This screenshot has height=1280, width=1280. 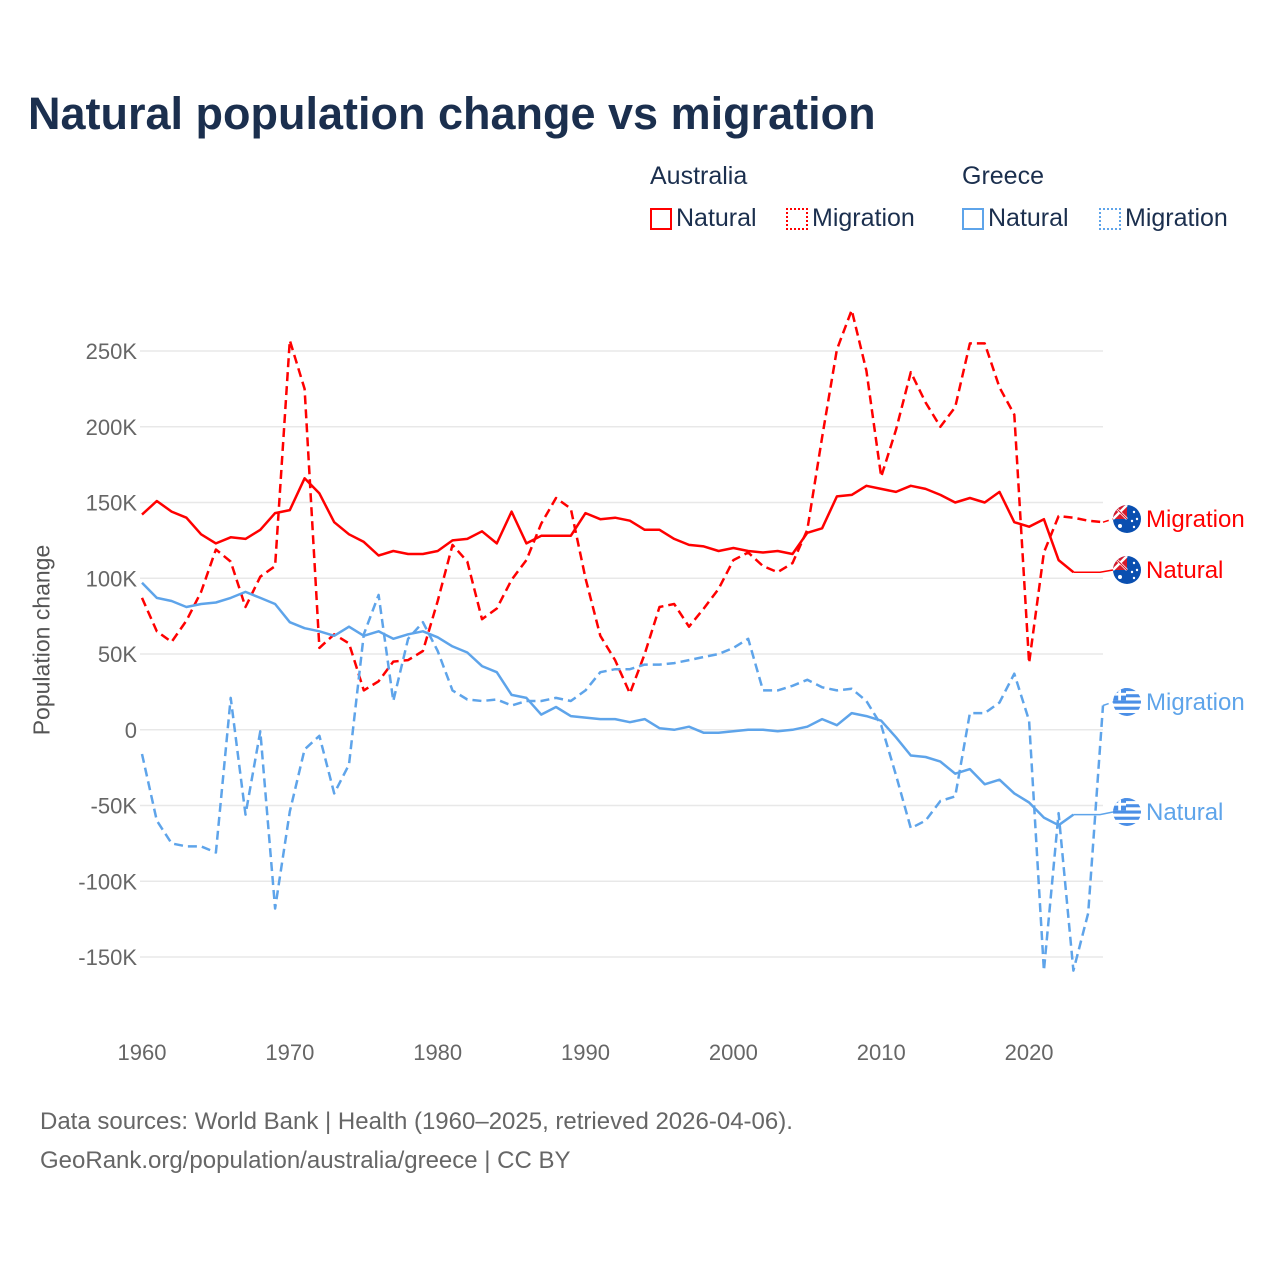 What do you see at coordinates (699, 176) in the screenshot?
I see `legend-group-australia: Australia` at bounding box center [699, 176].